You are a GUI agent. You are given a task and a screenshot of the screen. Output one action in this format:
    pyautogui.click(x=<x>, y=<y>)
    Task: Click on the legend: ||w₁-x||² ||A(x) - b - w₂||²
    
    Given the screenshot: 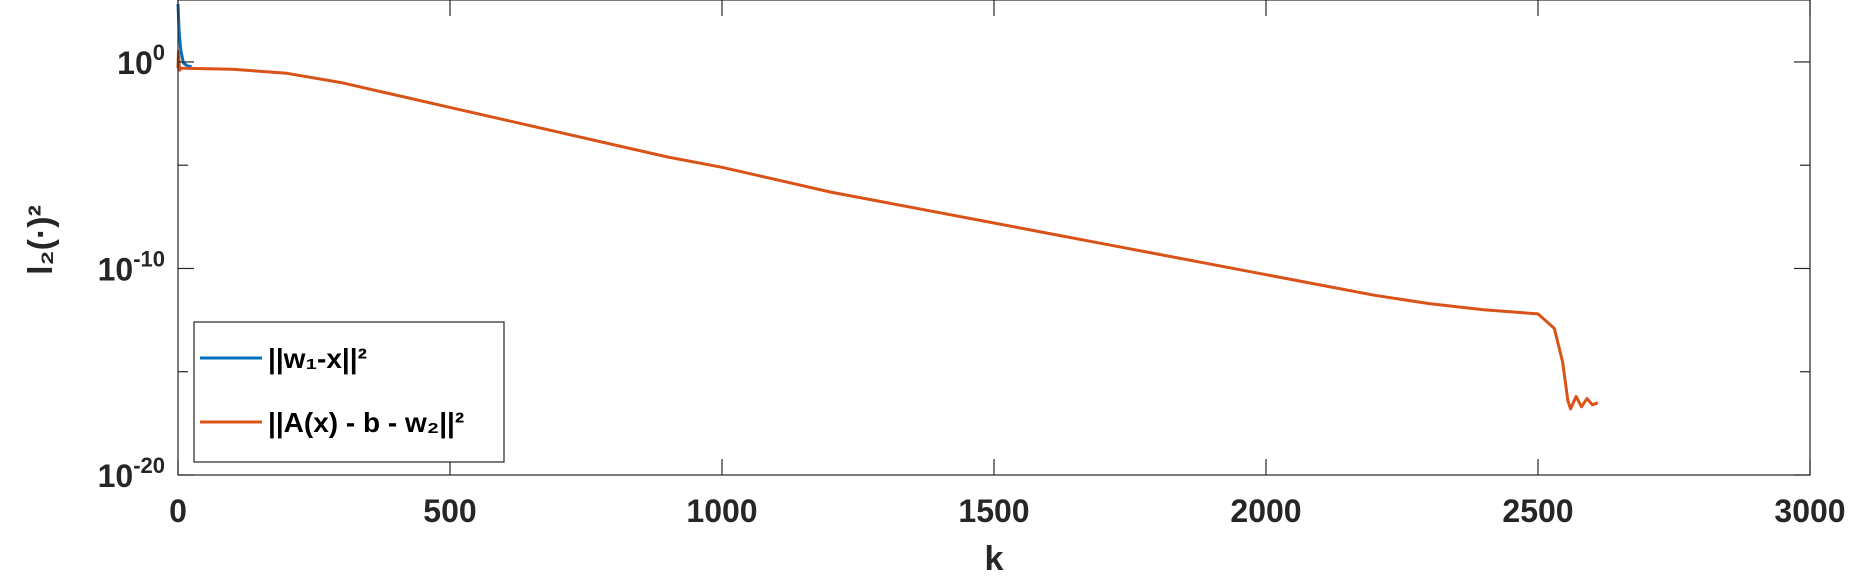 What is the action you would take?
    pyautogui.click(x=349, y=392)
    